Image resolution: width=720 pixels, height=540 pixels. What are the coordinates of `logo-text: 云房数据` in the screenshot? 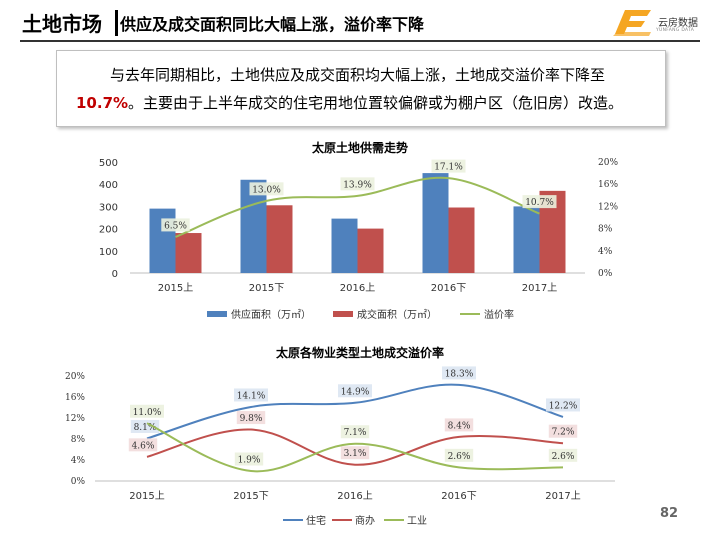 It's located at (678, 23).